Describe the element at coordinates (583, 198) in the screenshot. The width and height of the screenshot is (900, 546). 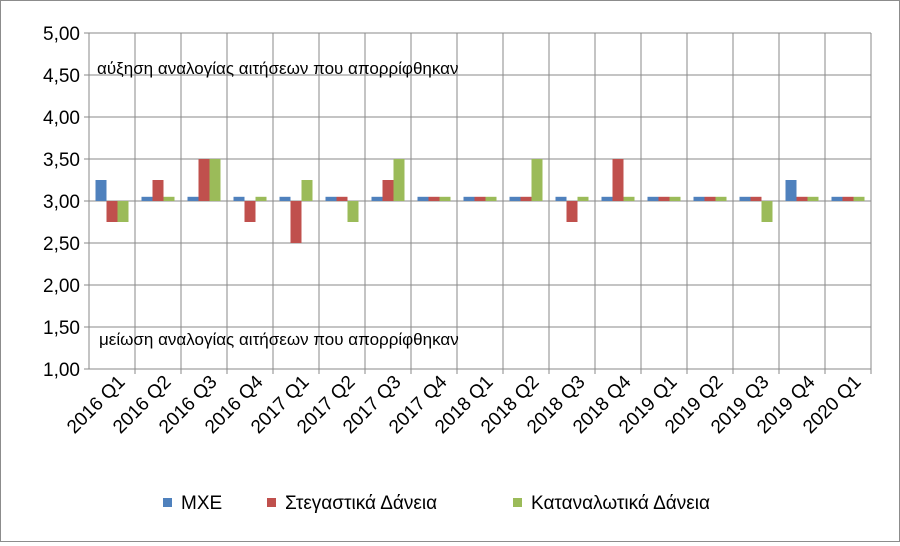
I see `bar-3-2018-q3` at that location.